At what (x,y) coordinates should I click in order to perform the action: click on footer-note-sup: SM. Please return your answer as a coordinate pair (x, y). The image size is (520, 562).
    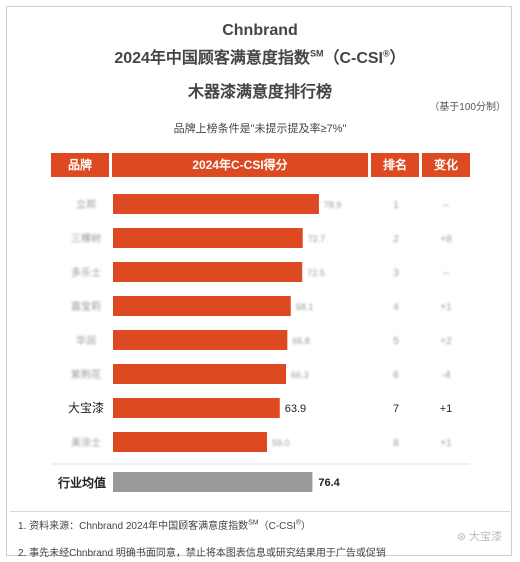
    Looking at the image, I should click on (253, 523).